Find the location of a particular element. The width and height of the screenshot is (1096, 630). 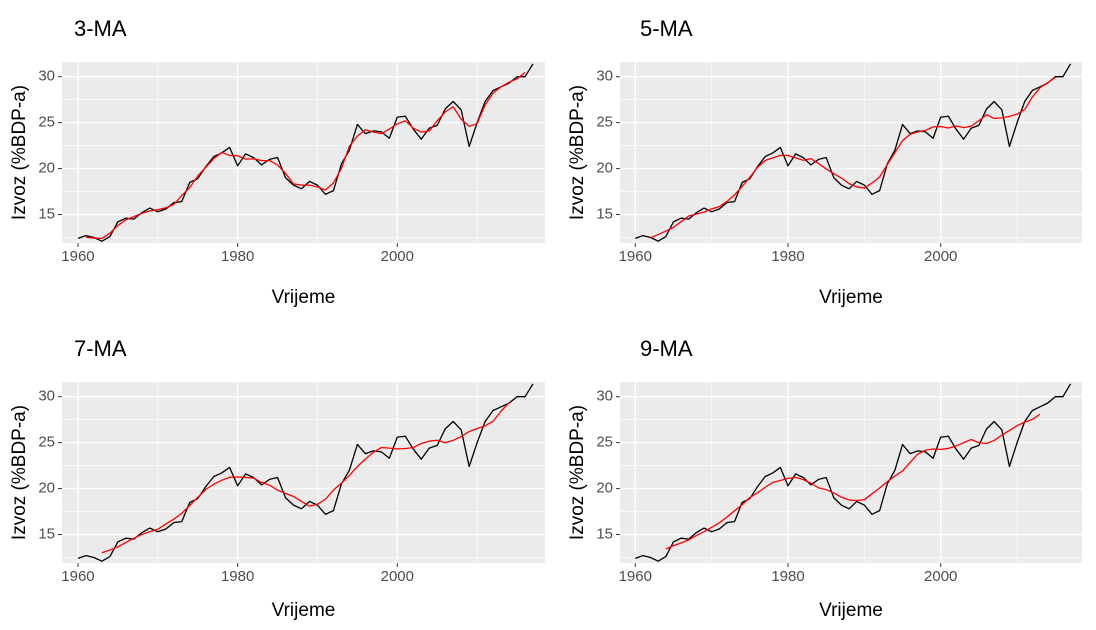

panel-title: 7-MA is located at coordinates (100, 348).